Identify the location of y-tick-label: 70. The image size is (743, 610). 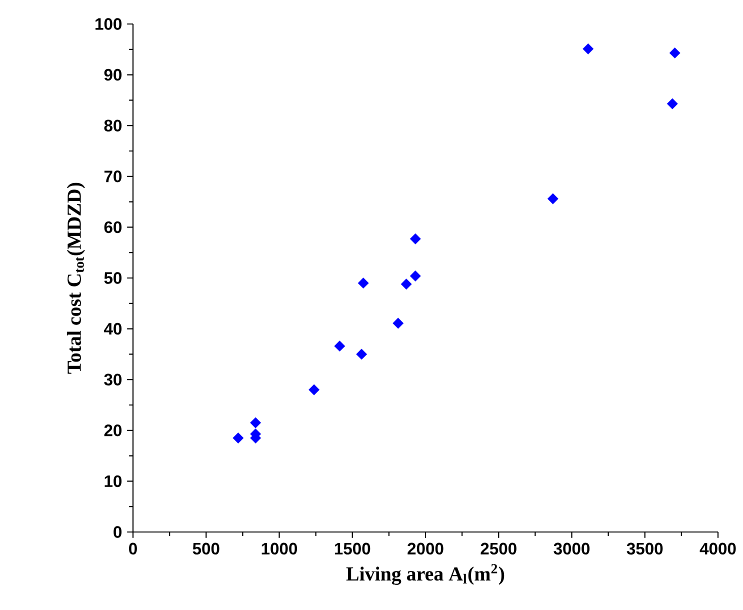
(113, 176).